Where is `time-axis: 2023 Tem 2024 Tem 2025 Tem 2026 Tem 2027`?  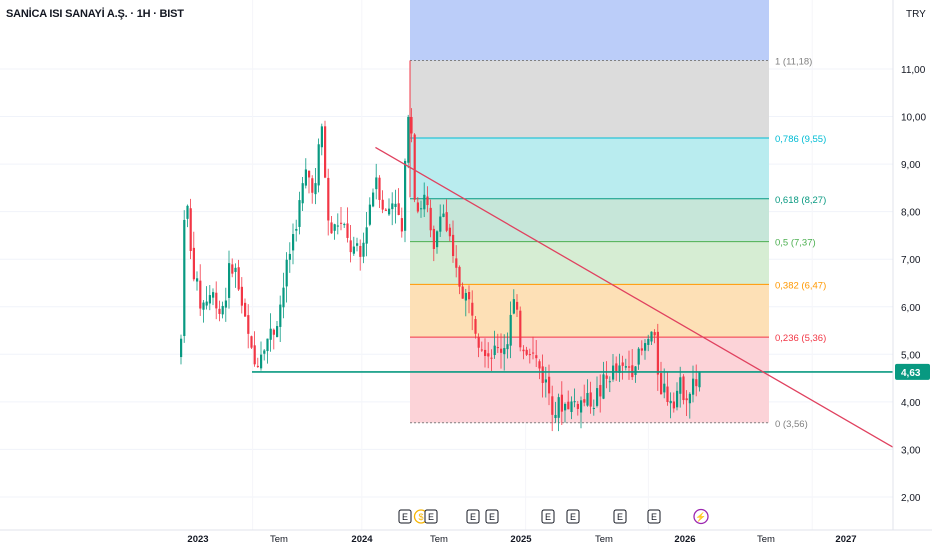 time-axis: 2023 Tem 2024 Tem 2025 Tem 2026 Tem 2027 is located at coordinates (466, 537).